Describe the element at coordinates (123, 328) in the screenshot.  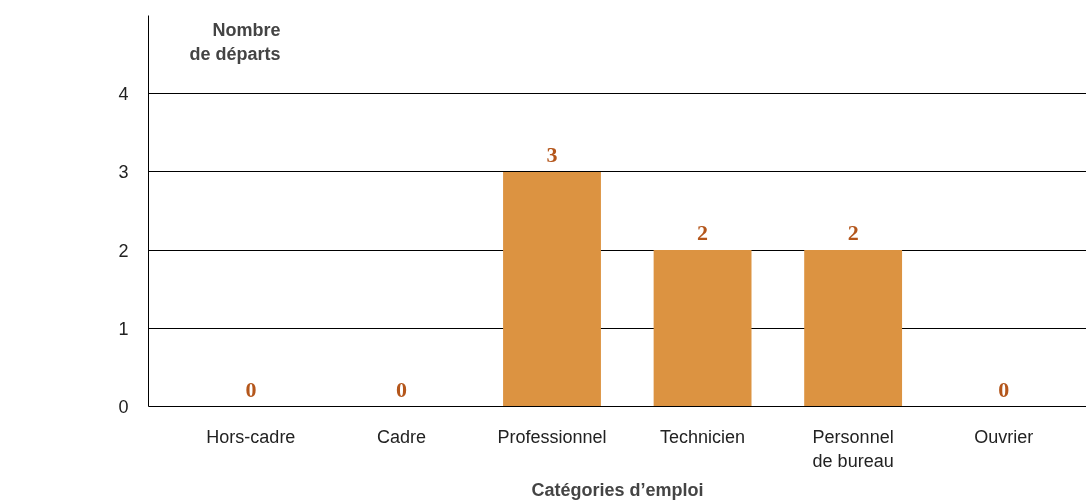
I see `y-tick-label: 1` at that location.